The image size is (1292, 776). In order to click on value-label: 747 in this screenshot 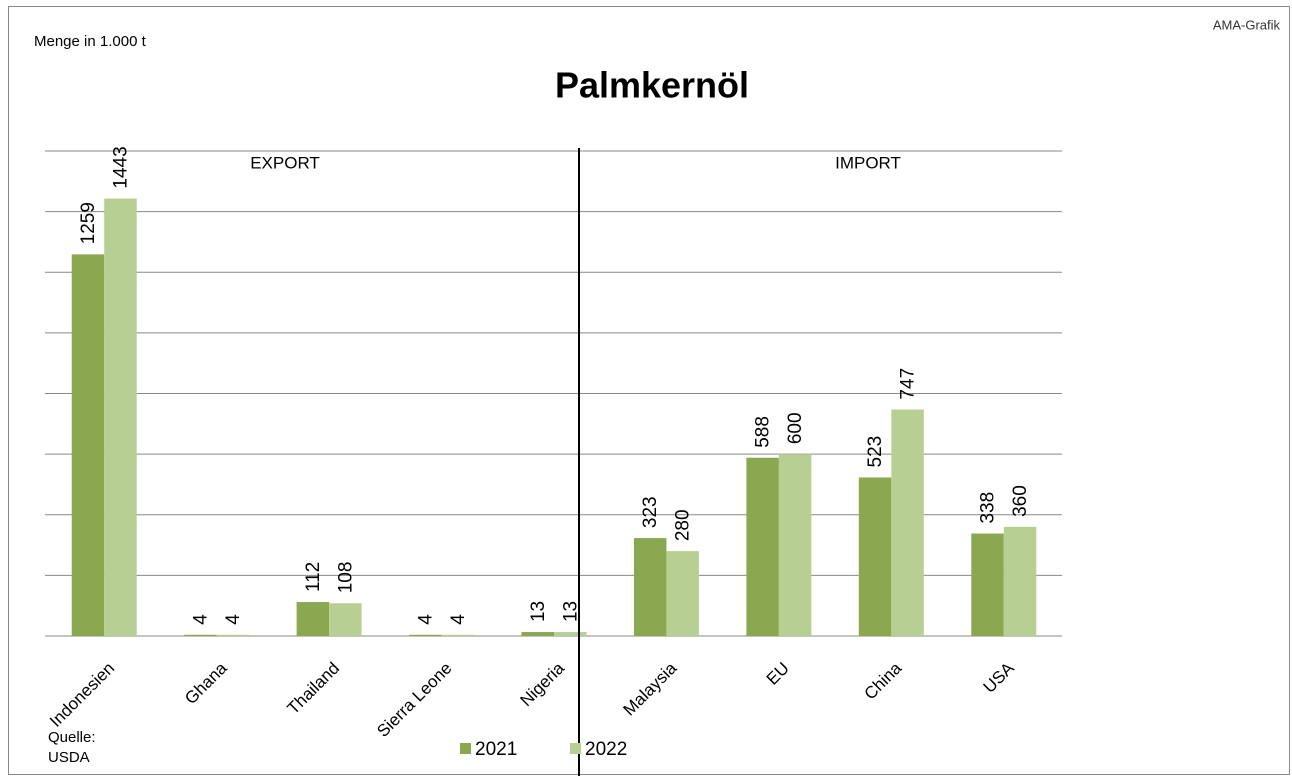, I will do `click(908, 384)`.